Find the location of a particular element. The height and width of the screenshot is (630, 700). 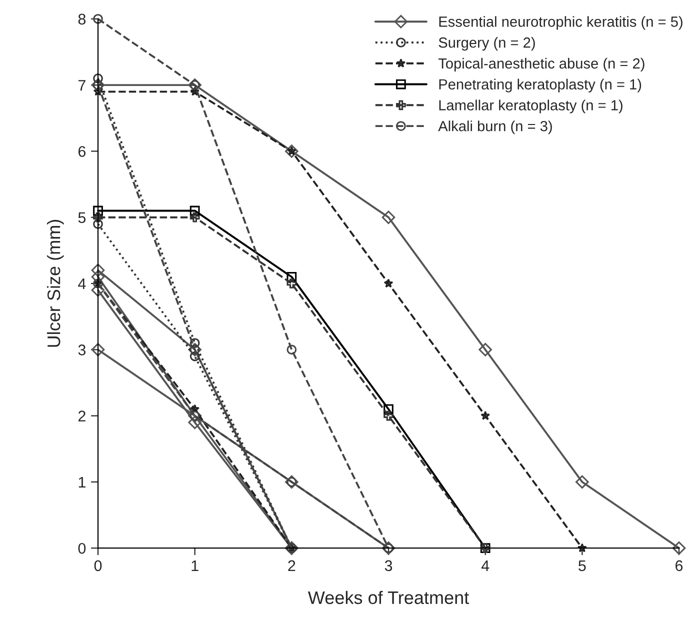

y-tick-label: 8 is located at coordinates (82, 19).